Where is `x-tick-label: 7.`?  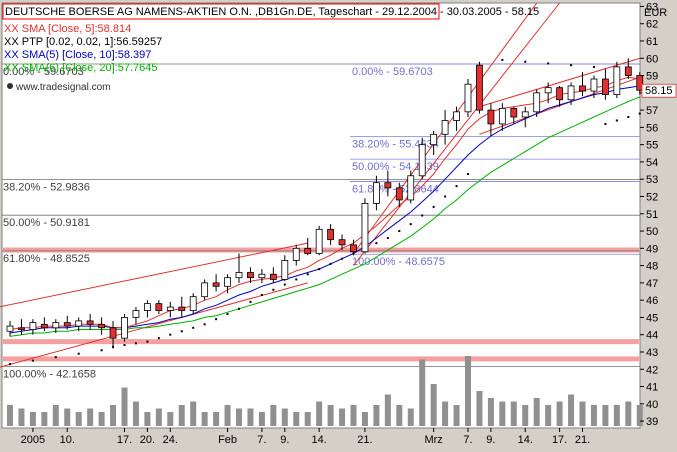 x-tick-label: 7. is located at coordinates (467, 440).